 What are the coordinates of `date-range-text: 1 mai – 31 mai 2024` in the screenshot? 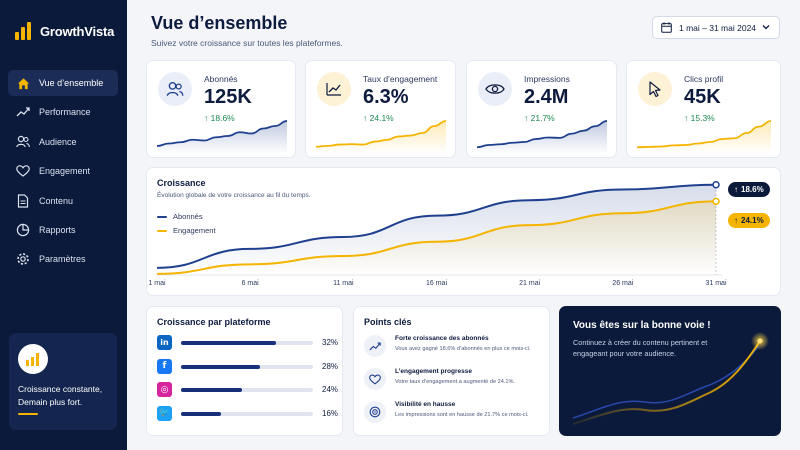 It's located at (718, 27).